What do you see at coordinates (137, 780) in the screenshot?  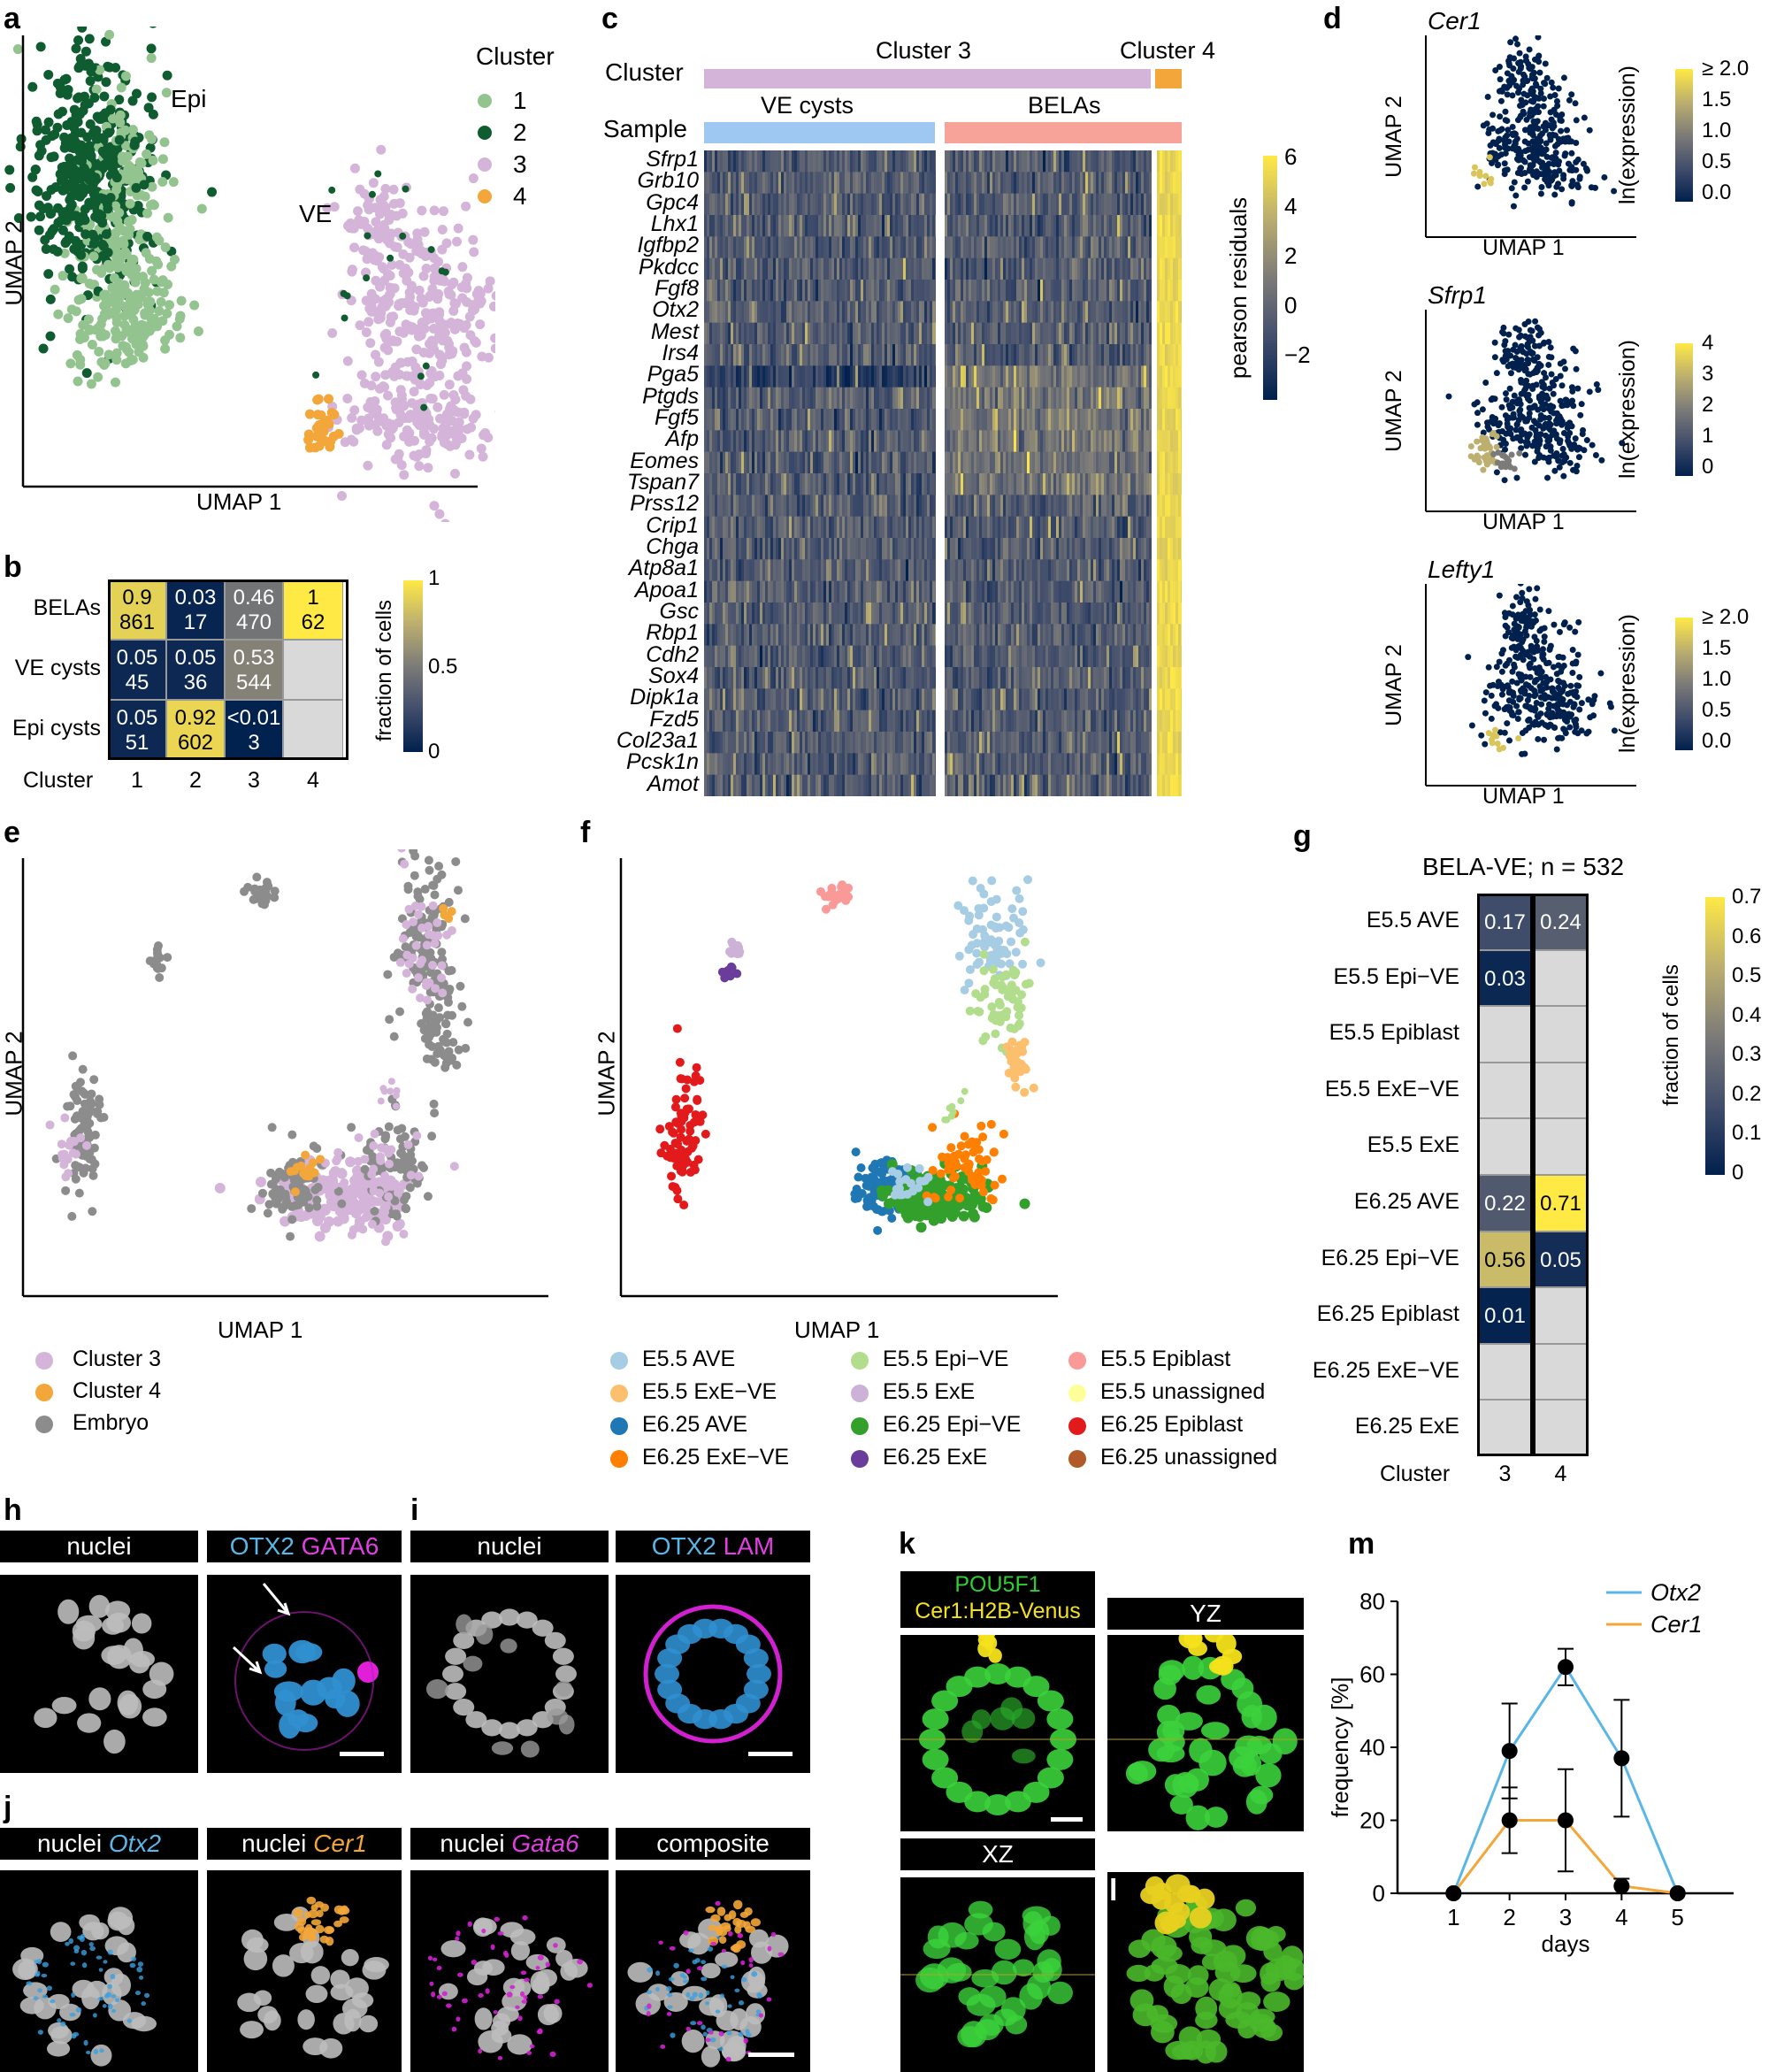 I see `col-label: 1` at bounding box center [137, 780].